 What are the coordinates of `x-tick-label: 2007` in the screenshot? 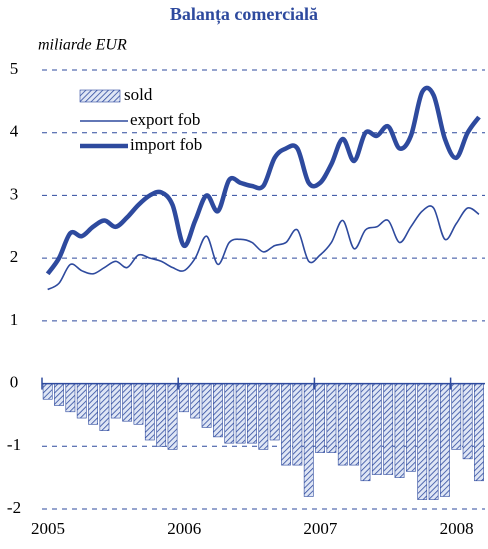 It's located at (320, 528).